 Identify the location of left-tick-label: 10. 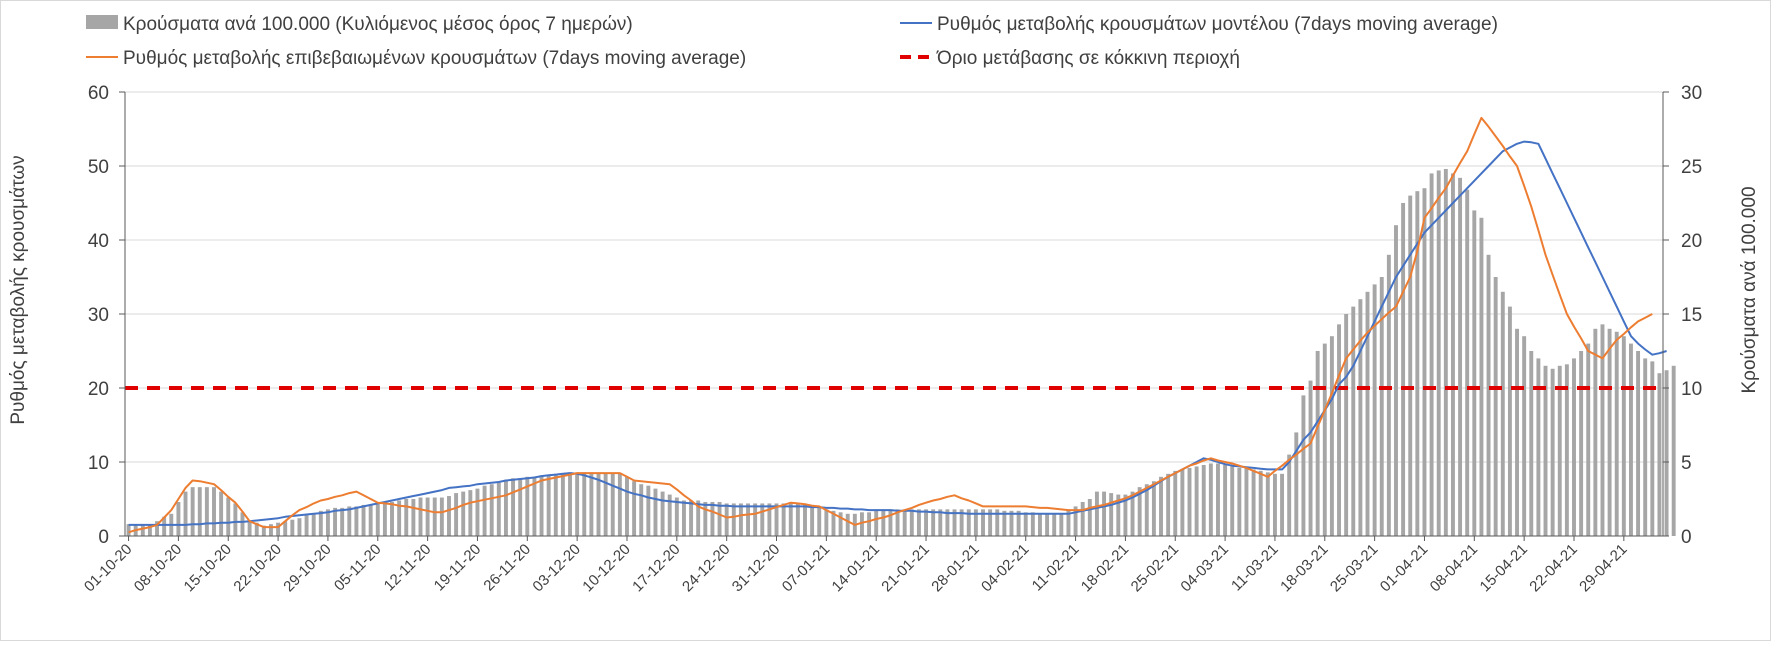
(98, 463).